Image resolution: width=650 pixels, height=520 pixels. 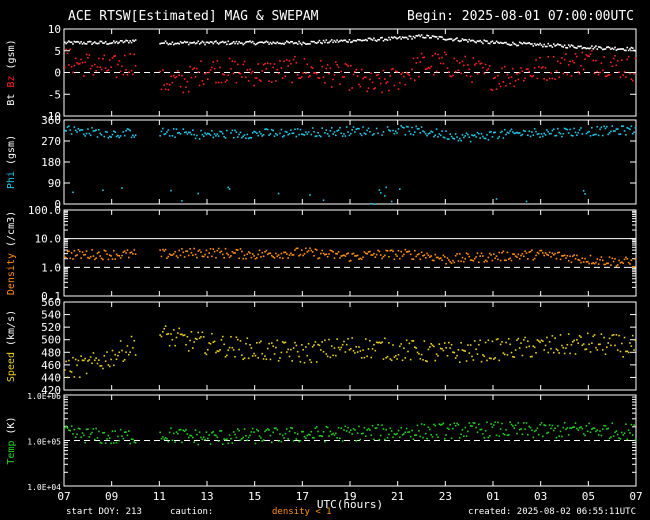 What do you see at coordinates (588, 496) in the screenshot?
I see `x-tick-label: 05` at bounding box center [588, 496].